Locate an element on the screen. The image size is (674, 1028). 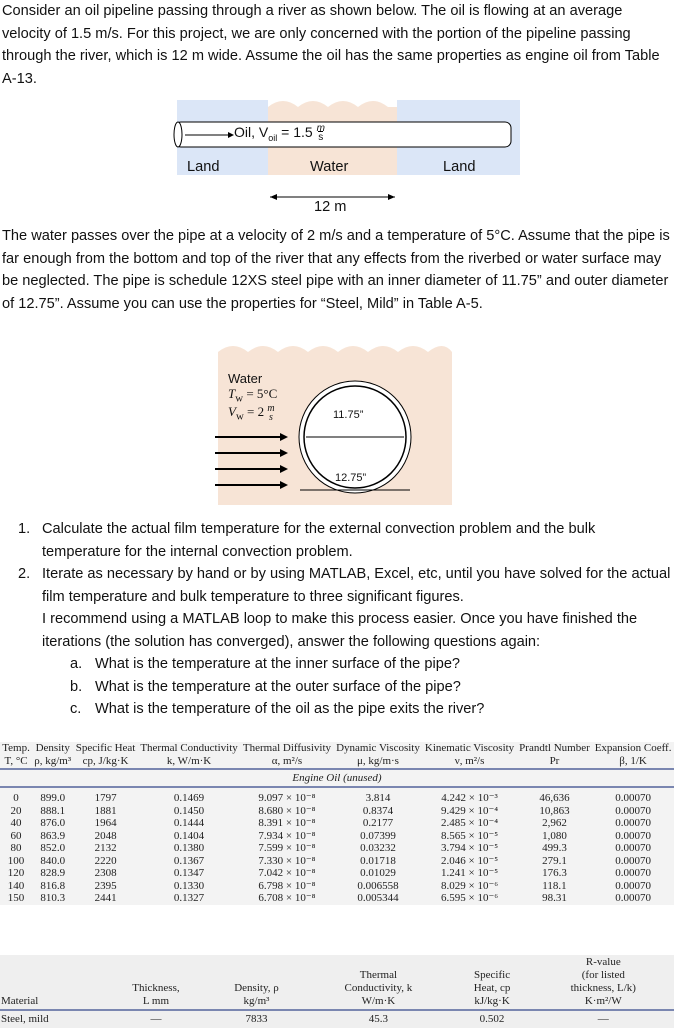
table-cell: 176.3 is located at coordinates (554, 873).